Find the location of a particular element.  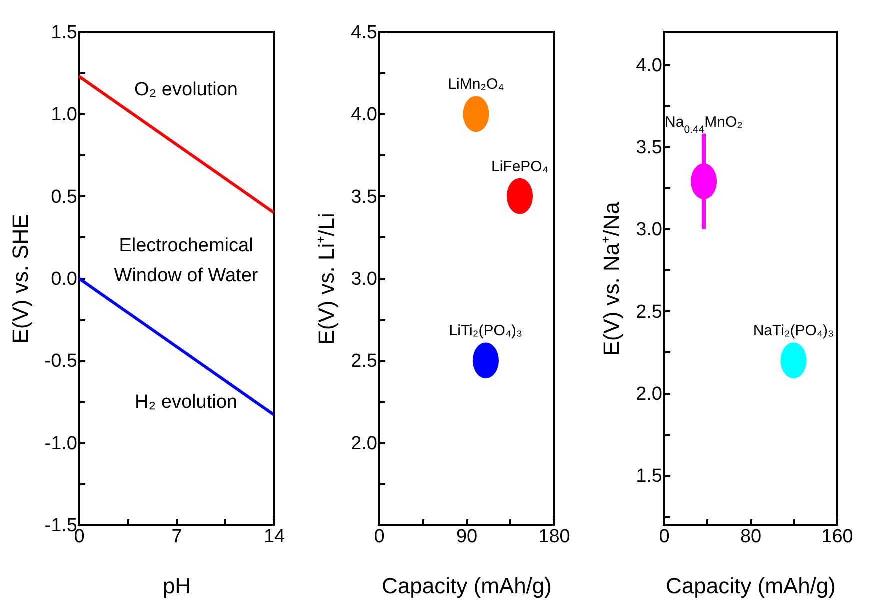

annotation: Electrochemical Window of Water is located at coordinates (186, 261).